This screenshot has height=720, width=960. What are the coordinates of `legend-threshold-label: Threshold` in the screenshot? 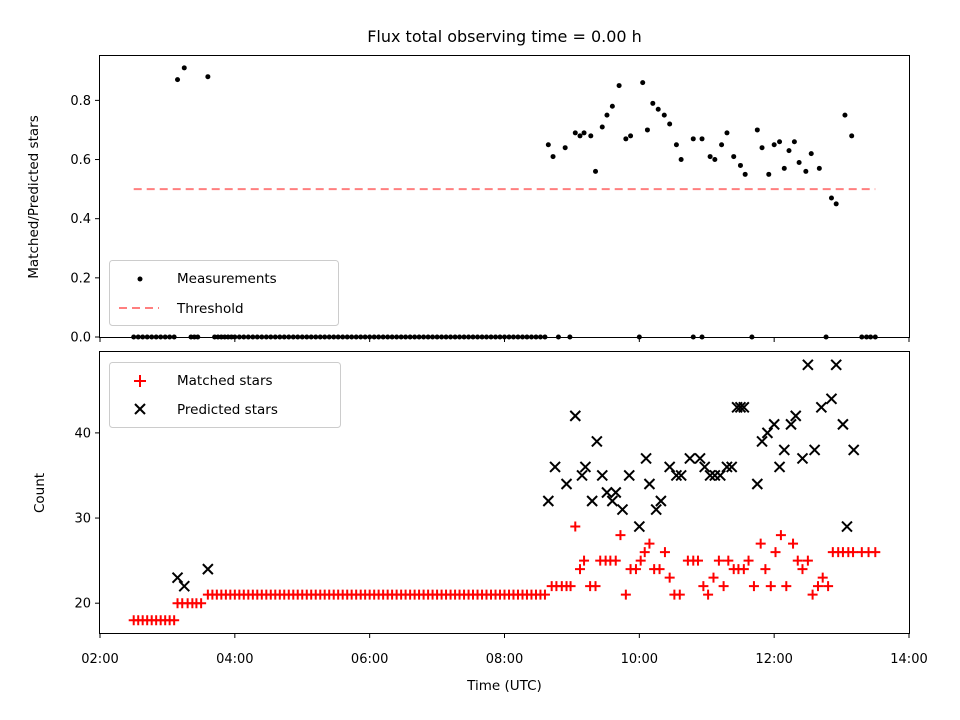 It's located at (210, 309).